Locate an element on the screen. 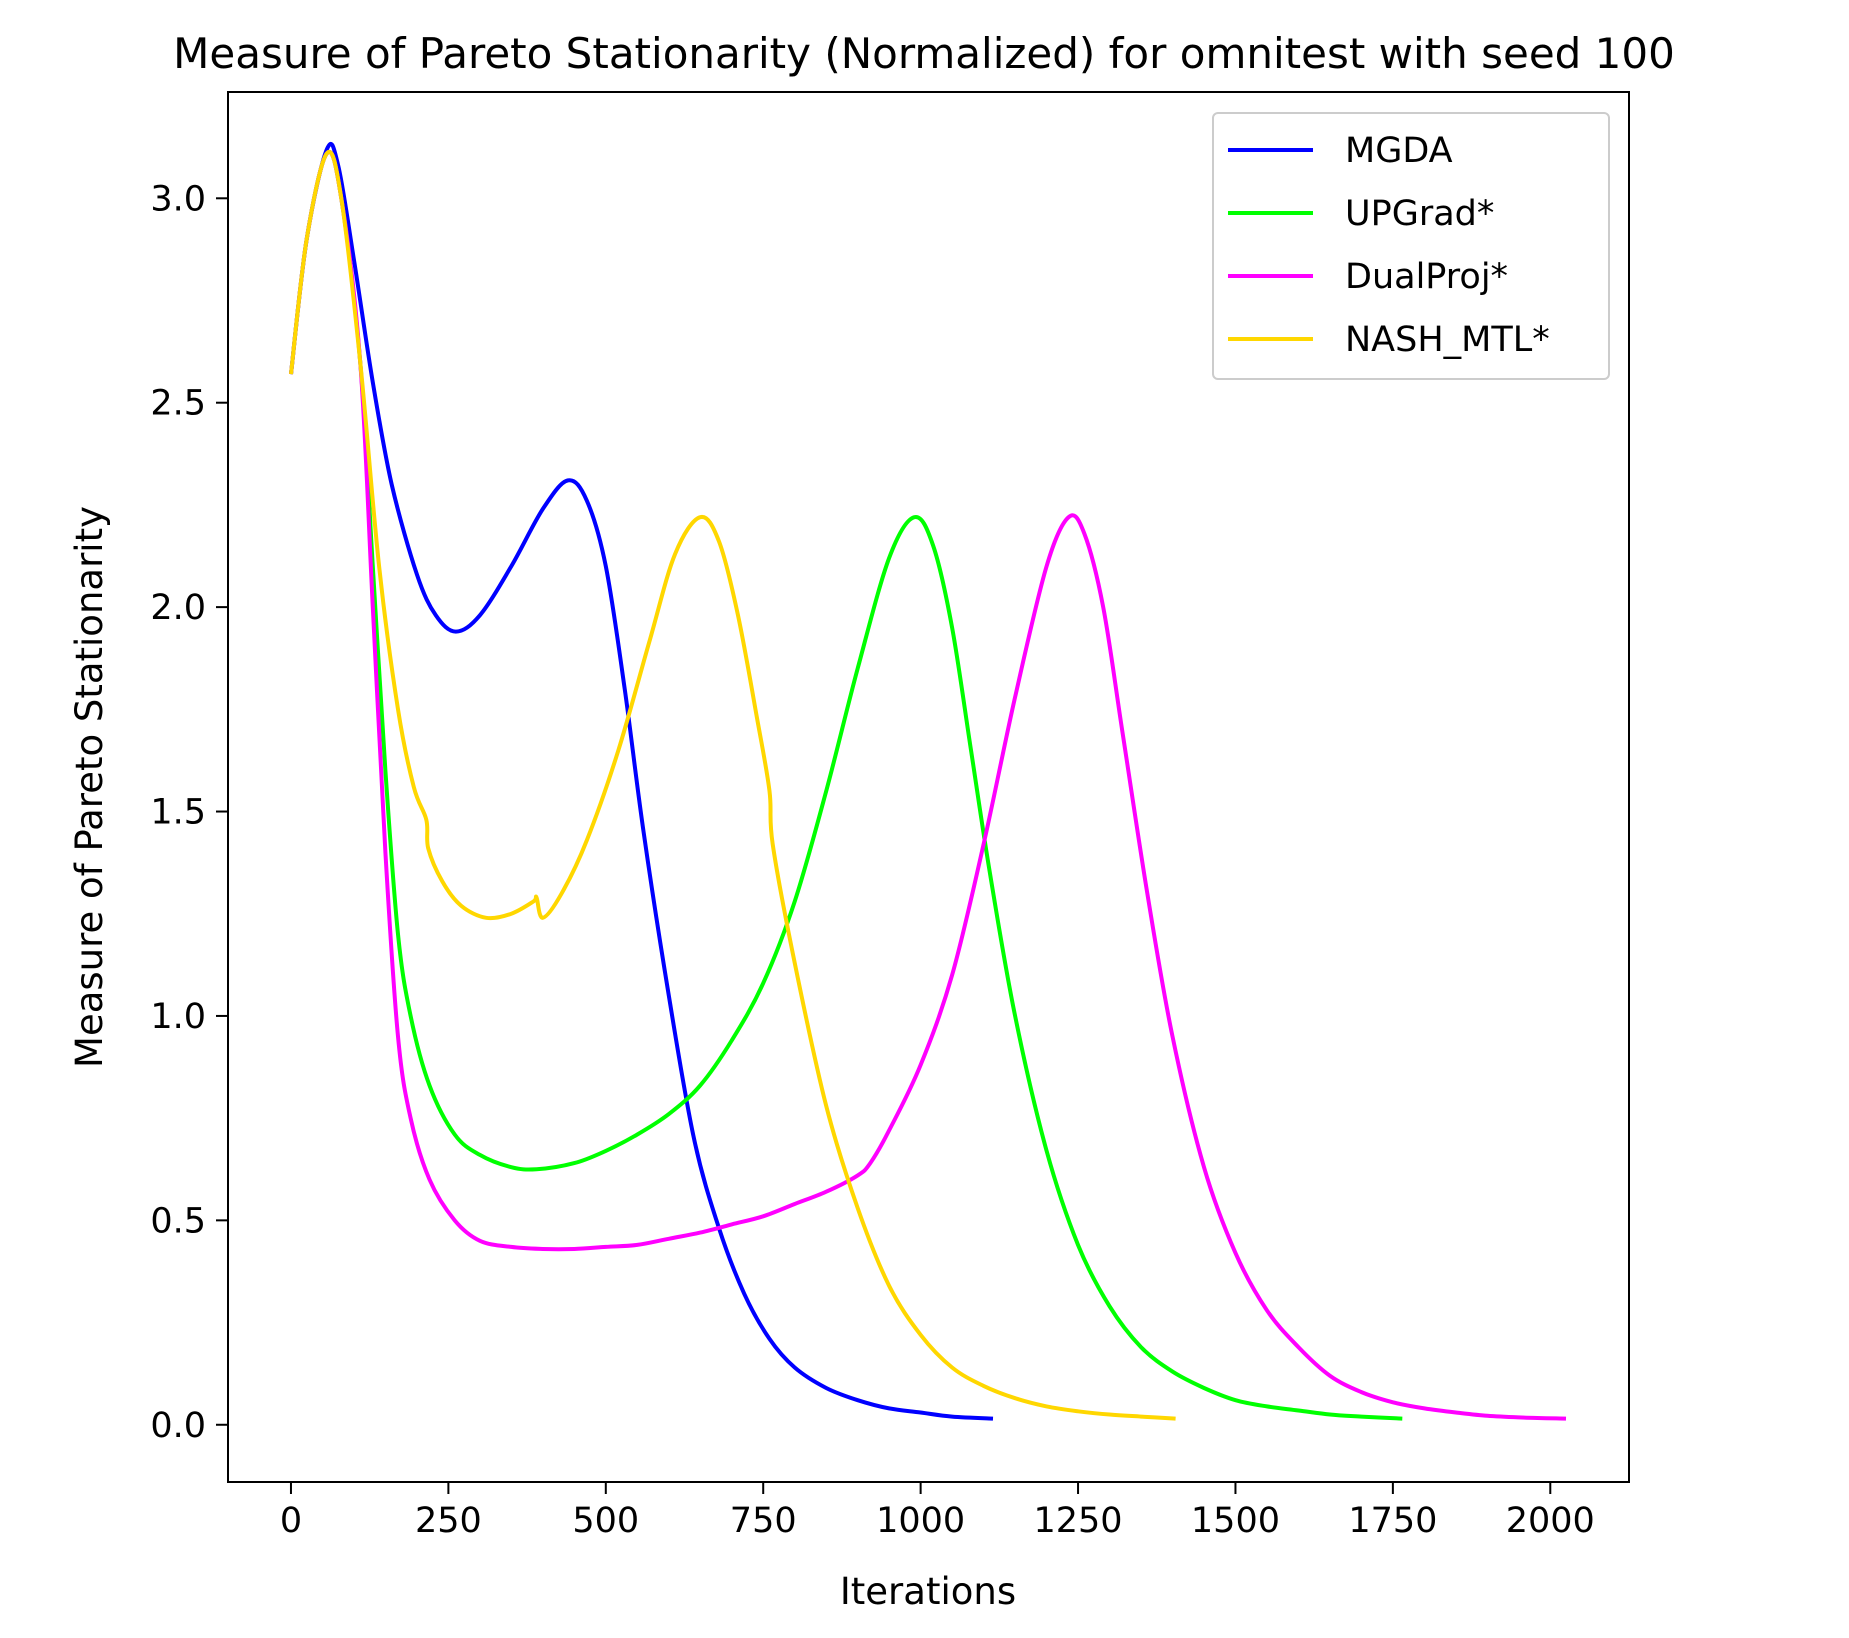  y-tick-label: 1.5 is located at coordinates (178, 813).